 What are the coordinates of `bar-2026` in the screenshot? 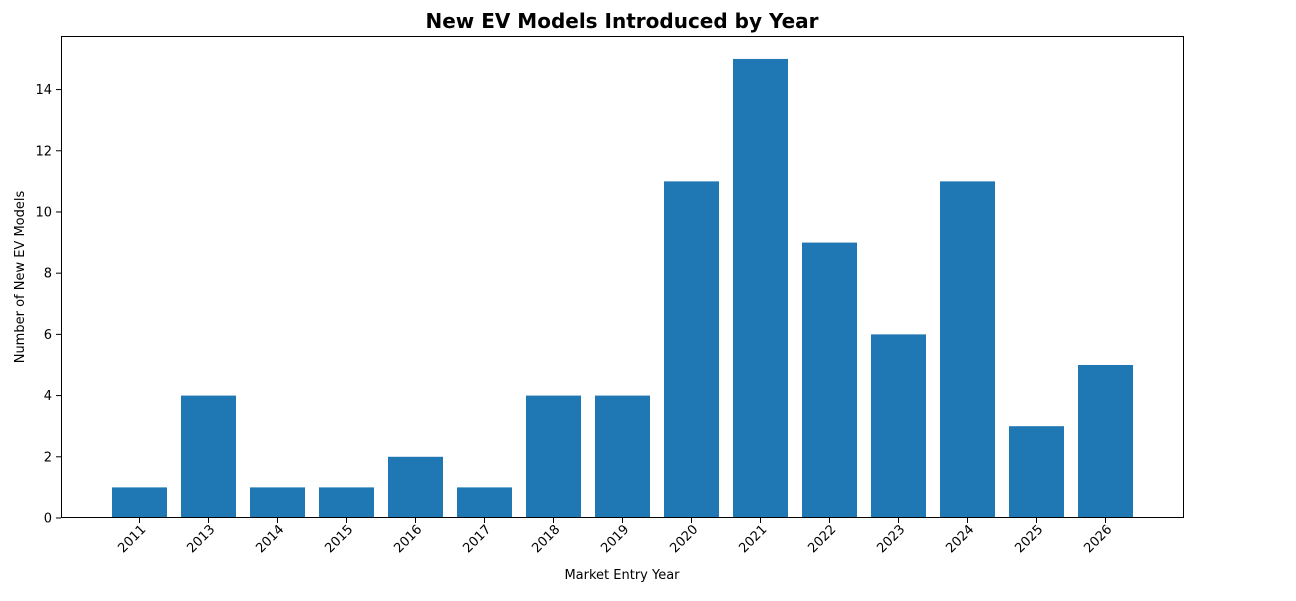 It's located at (1105, 441).